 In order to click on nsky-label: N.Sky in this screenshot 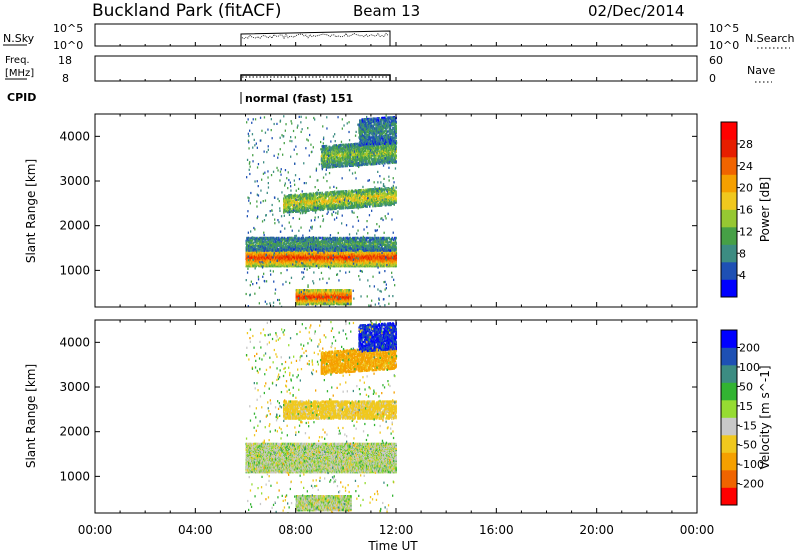, I will do `click(19, 38)`.